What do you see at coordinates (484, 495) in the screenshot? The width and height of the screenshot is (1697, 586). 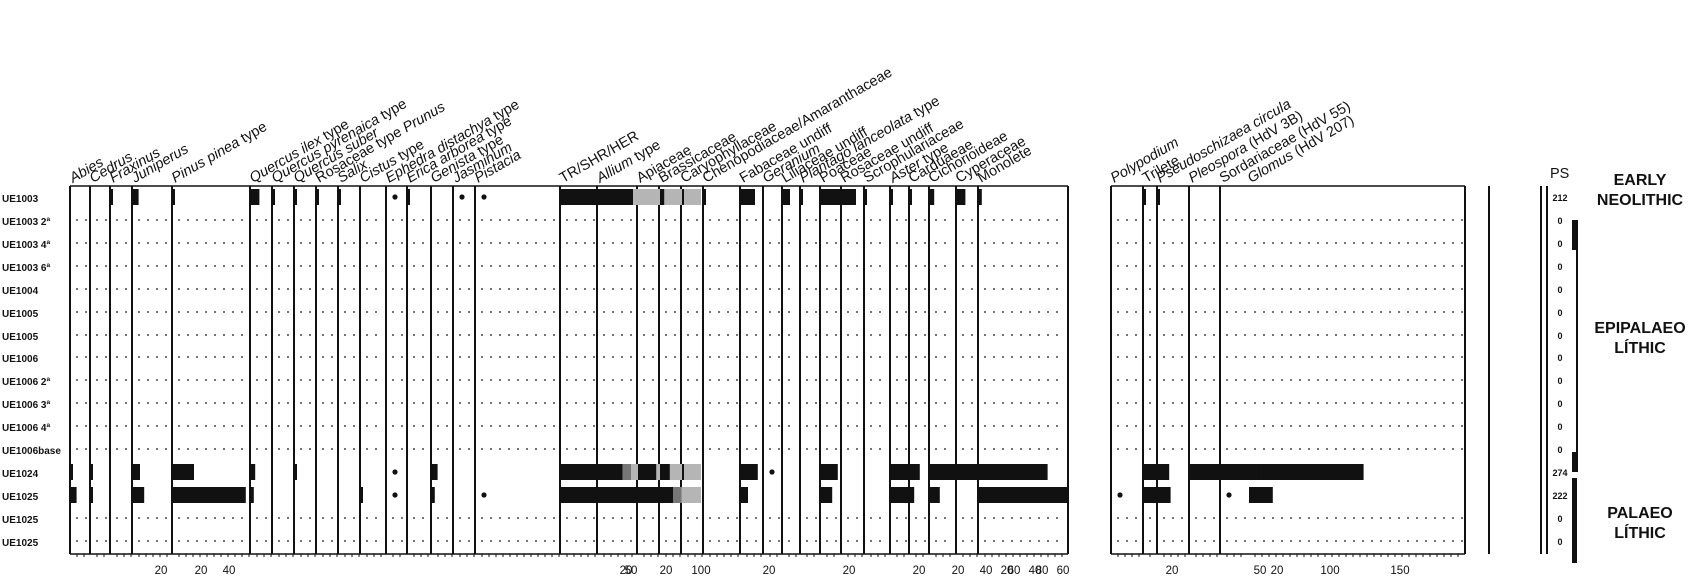 I see `data-point-trace` at bounding box center [484, 495].